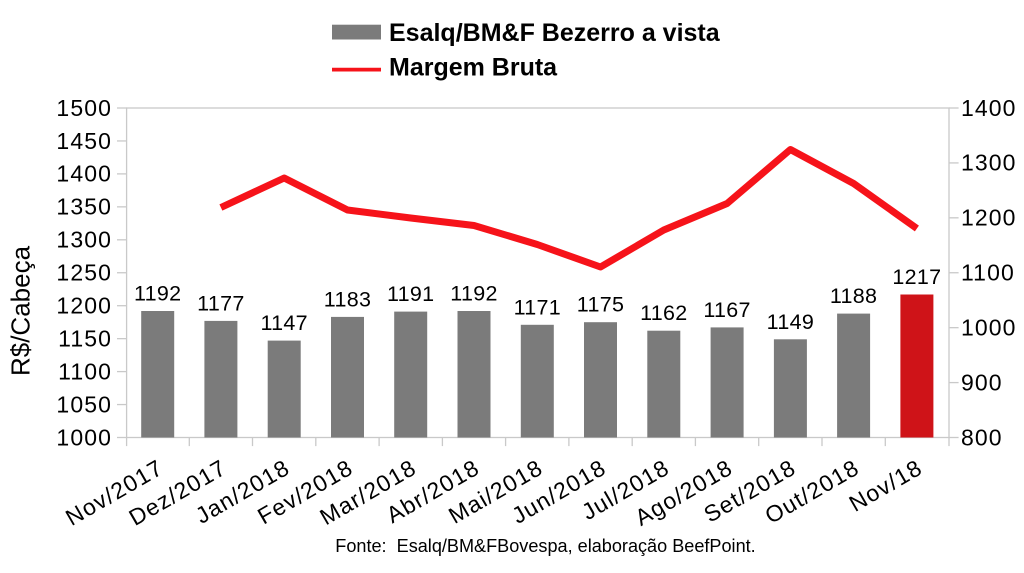 This screenshot has height=573, width=1024. What do you see at coordinates (84, 273) in the screenshot?
I see `svg-text: 1250` at bounding box center [84, 273].